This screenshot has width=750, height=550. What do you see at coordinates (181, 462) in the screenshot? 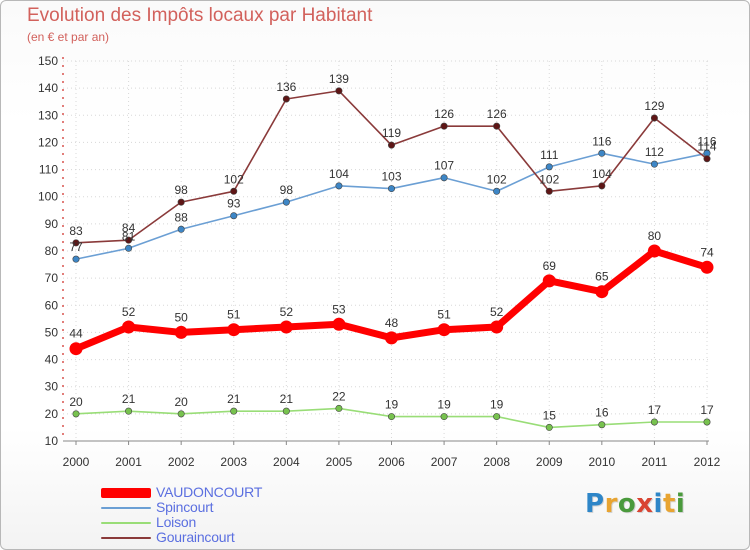
I see `x-tick-label: 2002` at bounding box center [181, 462].